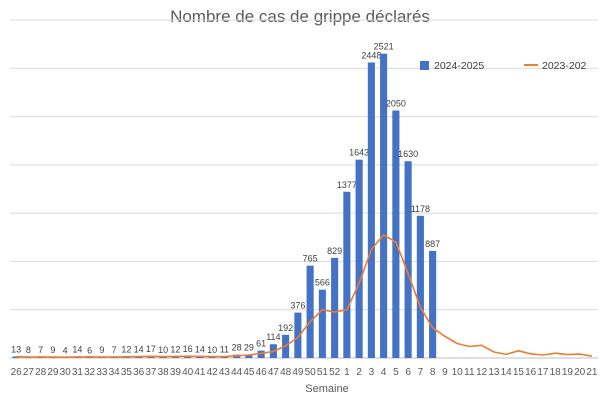 This screenshot has width=600, height=400. Describe the element at coordinates (102, 372) in the screenshot. I see `x-tick-label: 33` at that location.